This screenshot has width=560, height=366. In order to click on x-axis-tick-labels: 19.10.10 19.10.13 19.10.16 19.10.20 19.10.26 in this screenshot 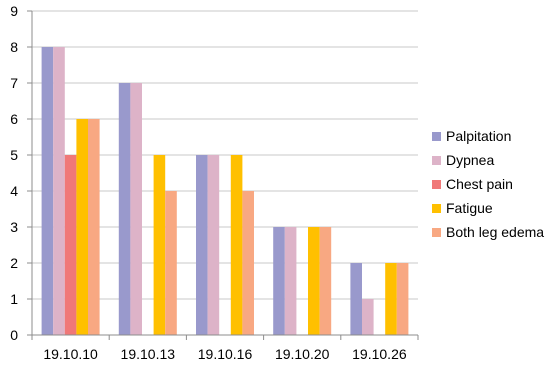, I will do `click(225, 354)`.